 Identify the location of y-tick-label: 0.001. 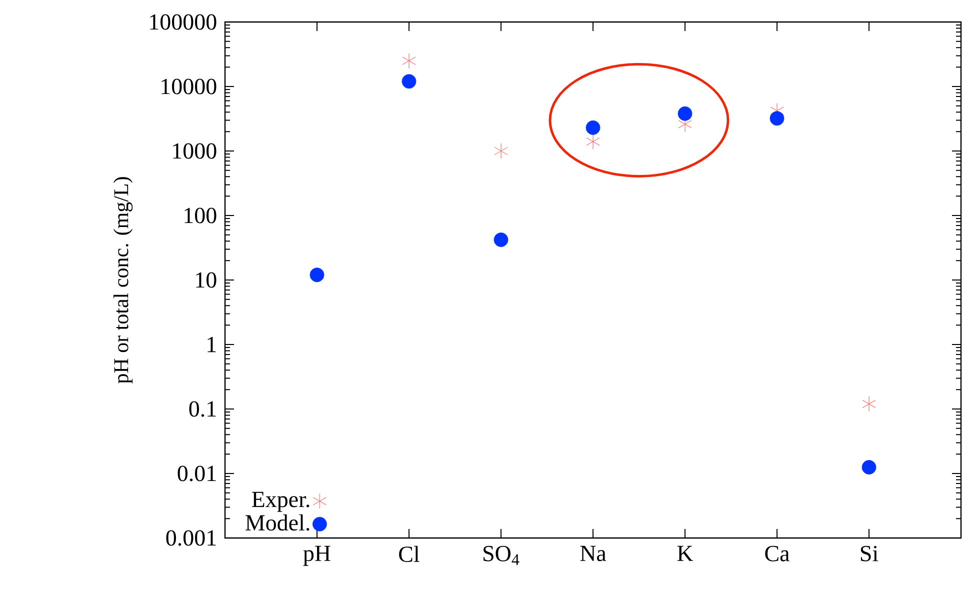
(191, 538).